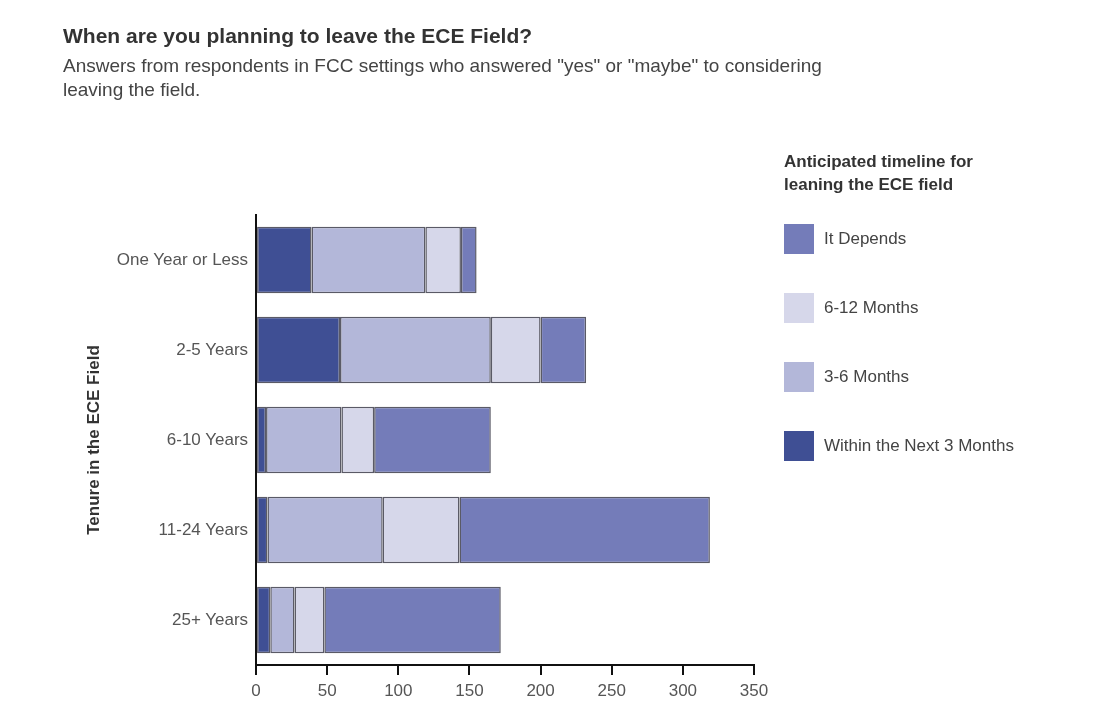 This screenshot has width=1104, height=715. Describe the element at coordinates (93, 440) in the screenshot. I see `y-axis-title: Tenure in the ECE Field` at that location.